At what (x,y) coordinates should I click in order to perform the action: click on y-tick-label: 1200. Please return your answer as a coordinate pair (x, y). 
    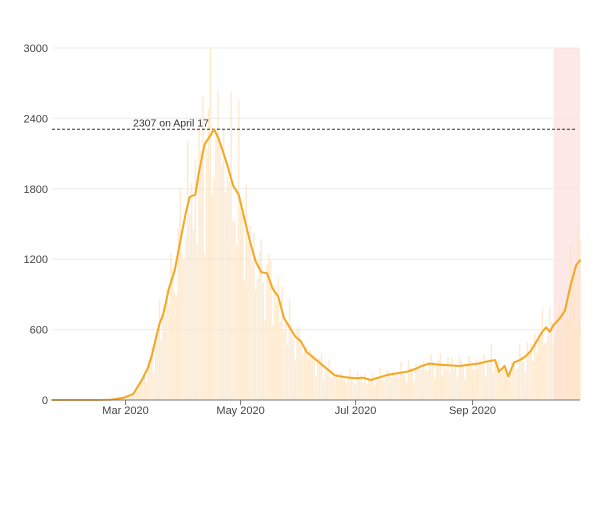
    Looking at the image, I should click on (36, 260).